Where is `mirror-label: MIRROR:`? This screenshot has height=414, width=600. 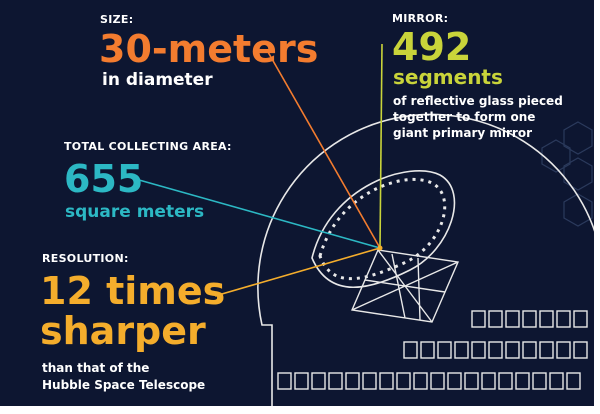 mirror-label: MIRROR: is located at coordinates (420, 18).